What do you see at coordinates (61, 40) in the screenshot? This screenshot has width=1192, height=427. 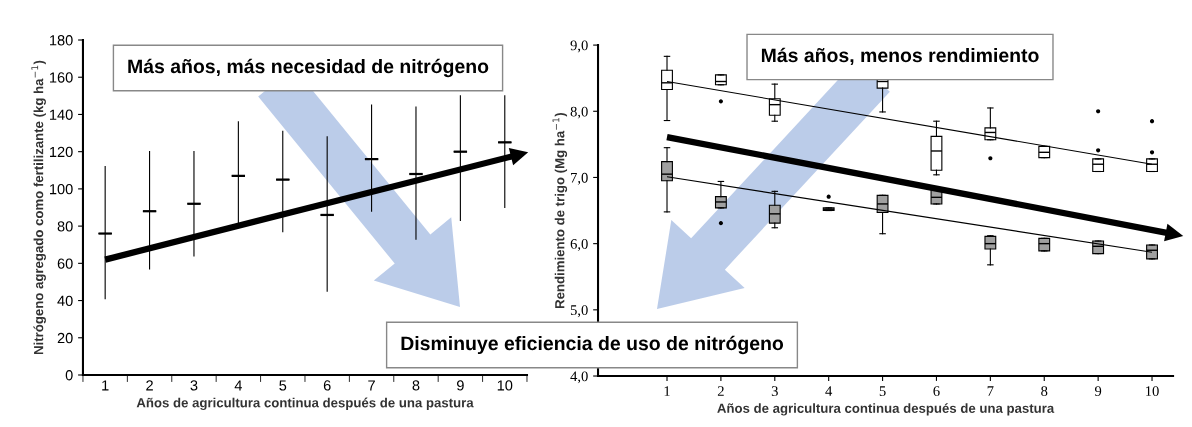 I see `y-tick-label: 180` at bounding box center [61, 40].